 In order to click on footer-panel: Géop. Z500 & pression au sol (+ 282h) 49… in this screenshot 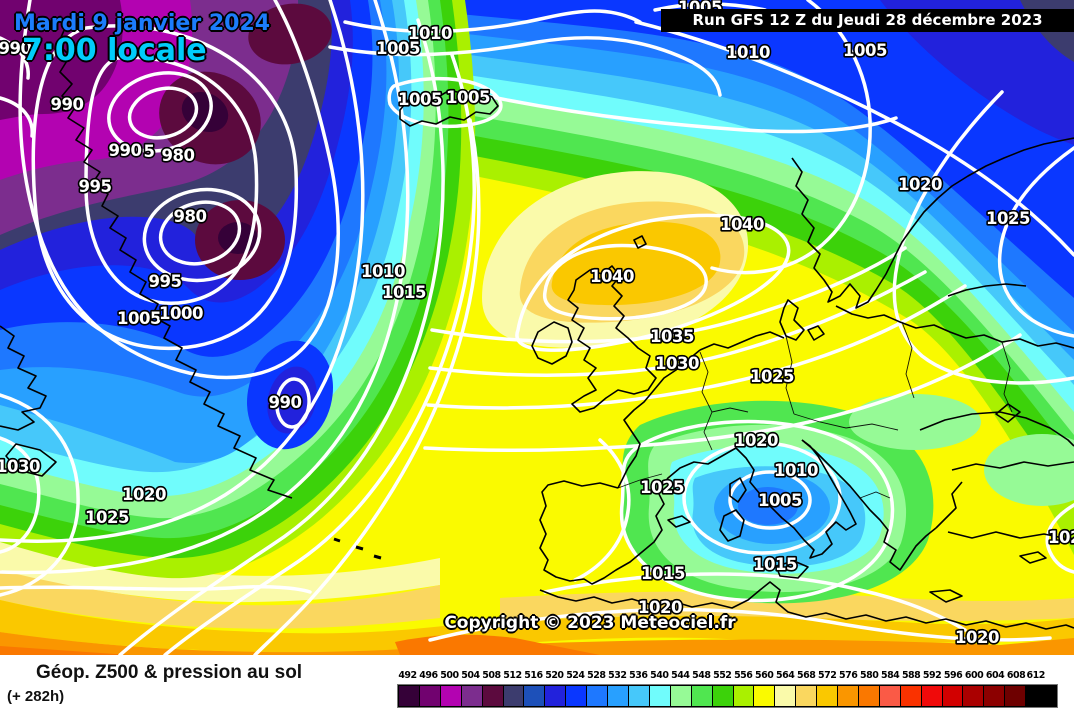, I will do `click(537, 683)`.